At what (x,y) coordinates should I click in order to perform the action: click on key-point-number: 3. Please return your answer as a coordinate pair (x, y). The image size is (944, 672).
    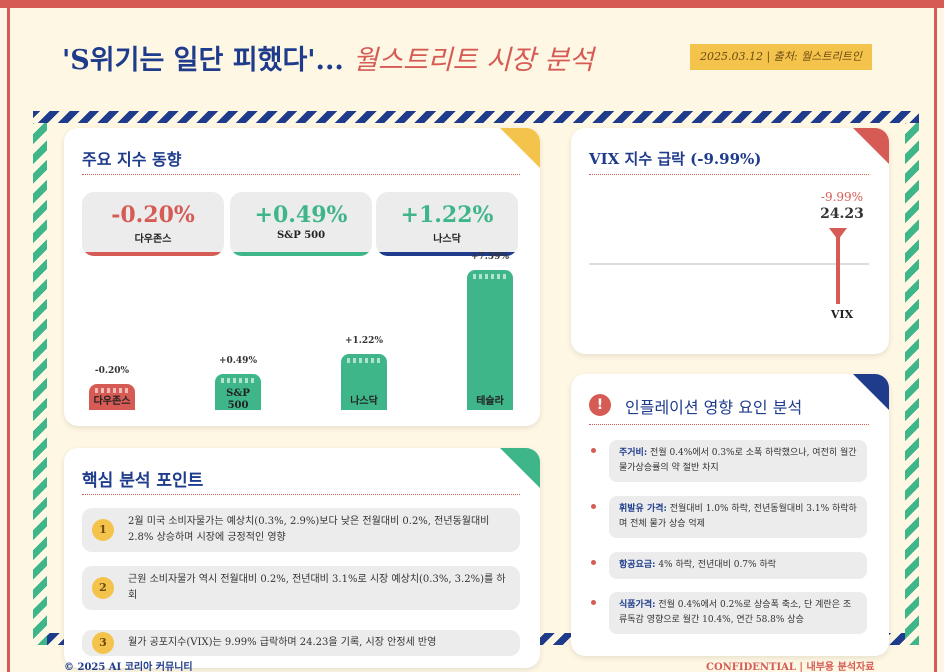
    Looking at the image, I should click on (103, 643).